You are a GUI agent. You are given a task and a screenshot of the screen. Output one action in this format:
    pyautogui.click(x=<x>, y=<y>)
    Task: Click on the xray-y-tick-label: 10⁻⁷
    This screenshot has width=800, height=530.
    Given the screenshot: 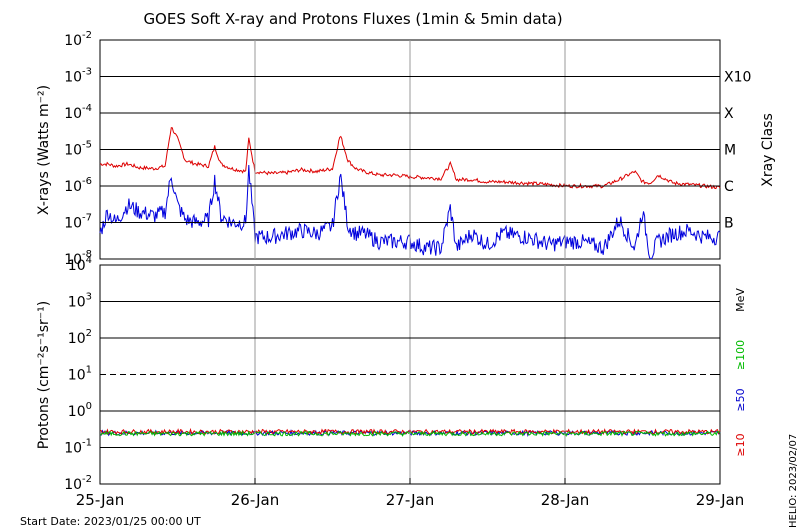 What is the action you would take?
    pyautogui.click(x=78, y=222)
    